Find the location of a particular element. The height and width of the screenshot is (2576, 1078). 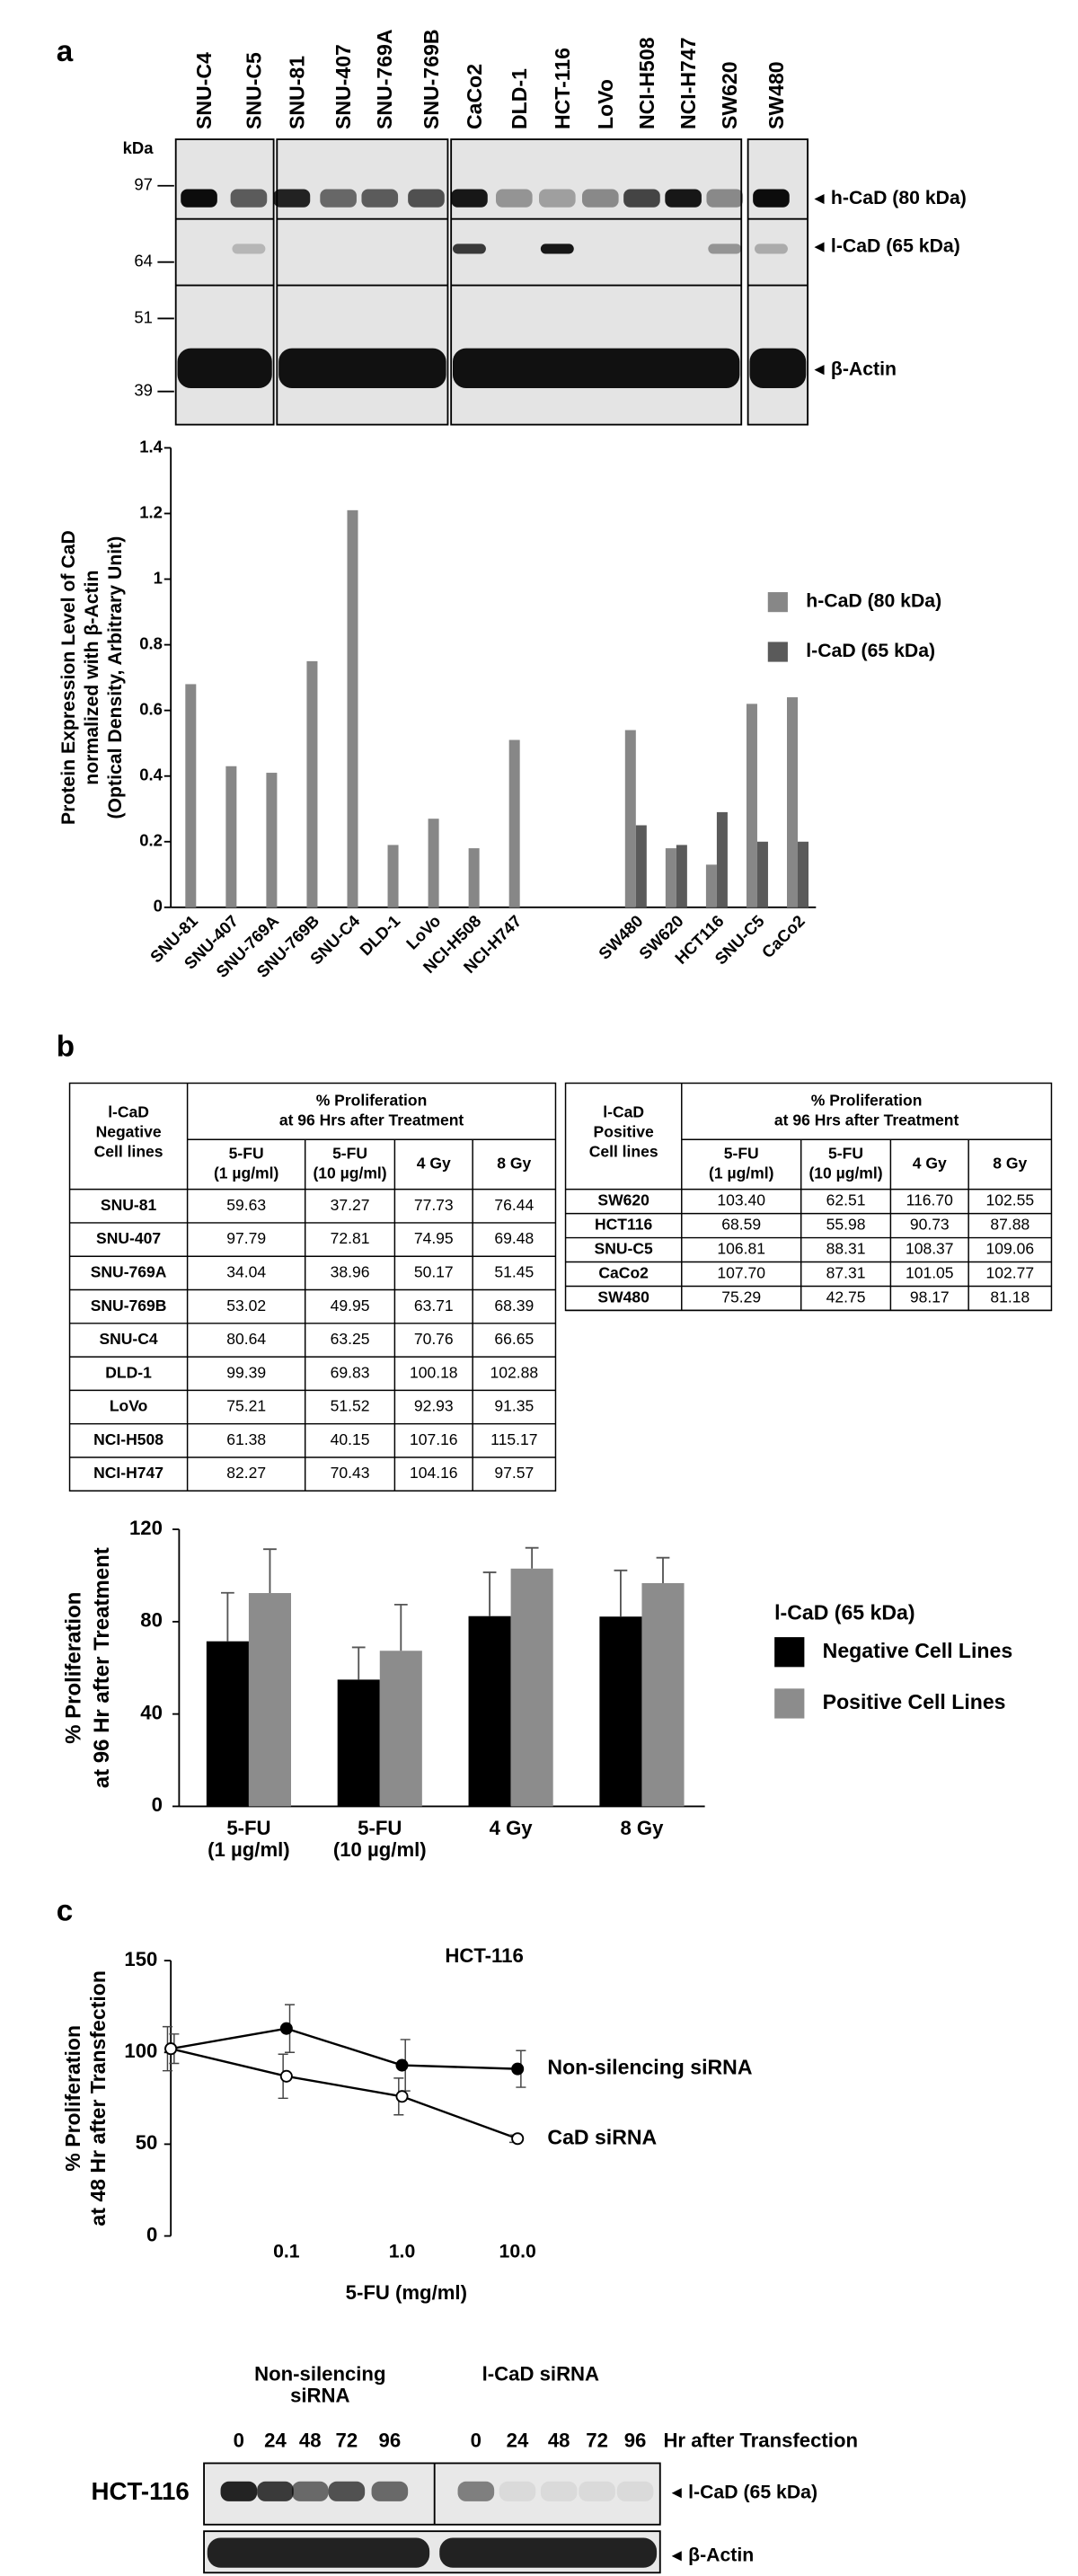

table-cell: 59.63 is located at coordinates (246, 1205).